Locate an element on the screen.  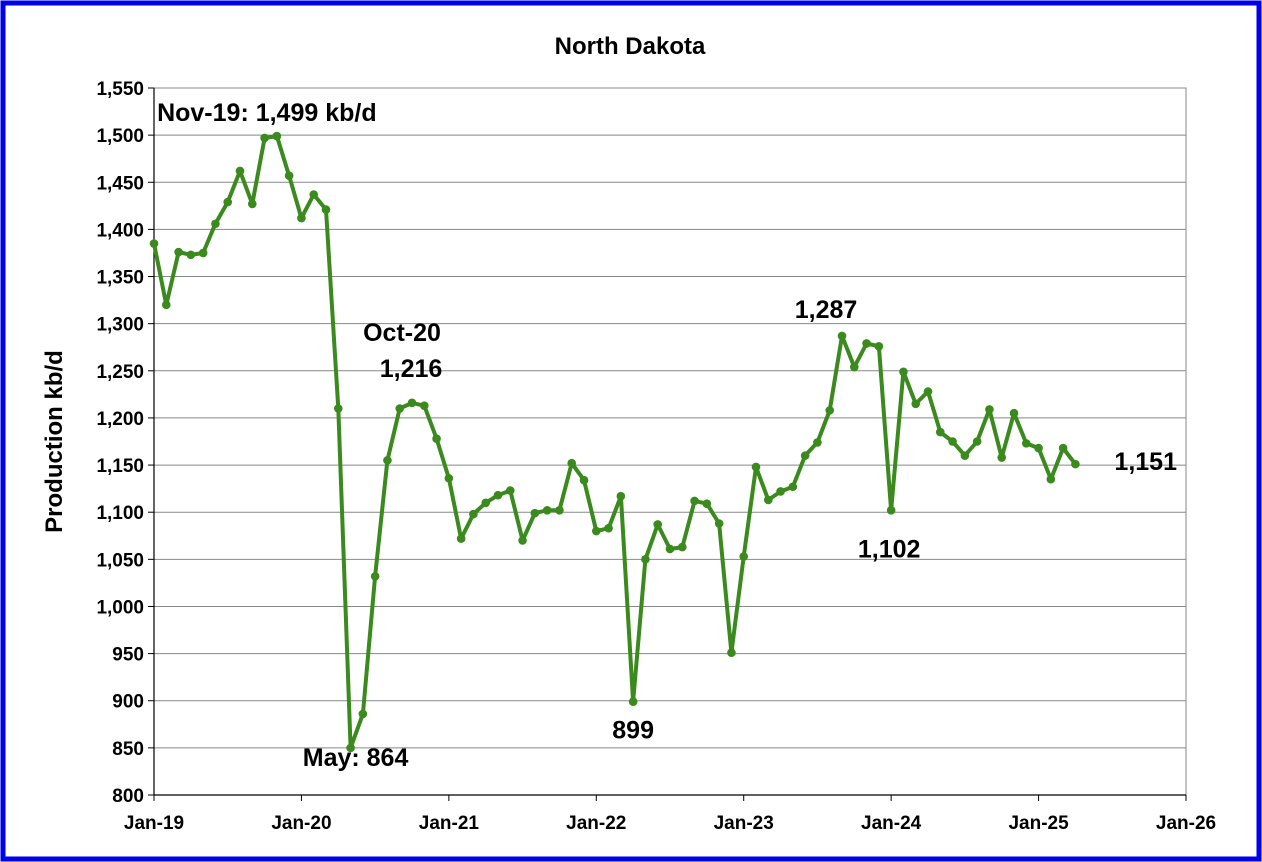
x-tick-label: Jan-22 is located at coordinates (596, 823).